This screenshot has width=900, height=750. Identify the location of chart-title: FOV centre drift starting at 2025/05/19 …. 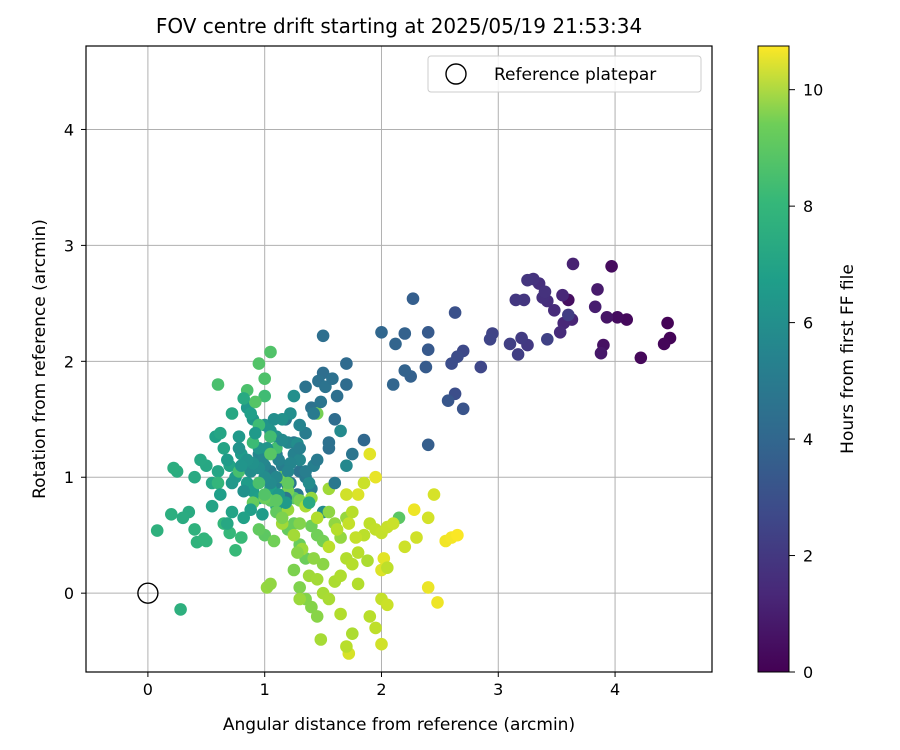
(399, 26).